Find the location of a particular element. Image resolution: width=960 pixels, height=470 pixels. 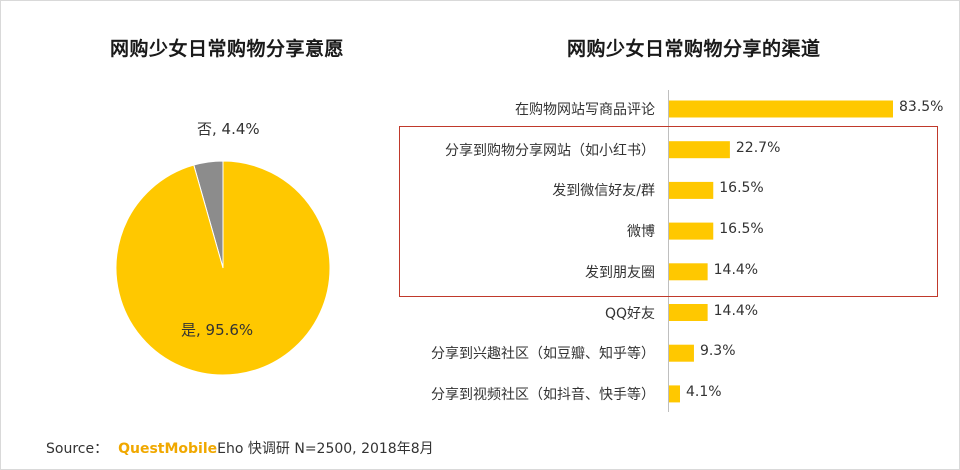

source-prefix: Source： is located at coordinates (77, 449).